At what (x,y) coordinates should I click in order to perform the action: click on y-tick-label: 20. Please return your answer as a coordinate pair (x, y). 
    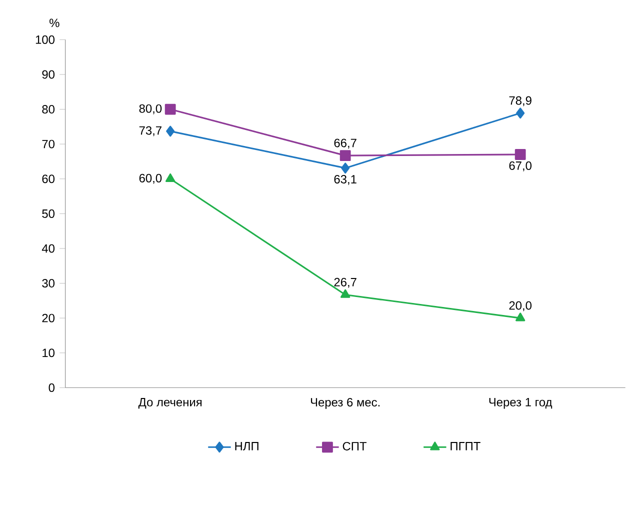
    Looking at the image, I should click on (48, 318).